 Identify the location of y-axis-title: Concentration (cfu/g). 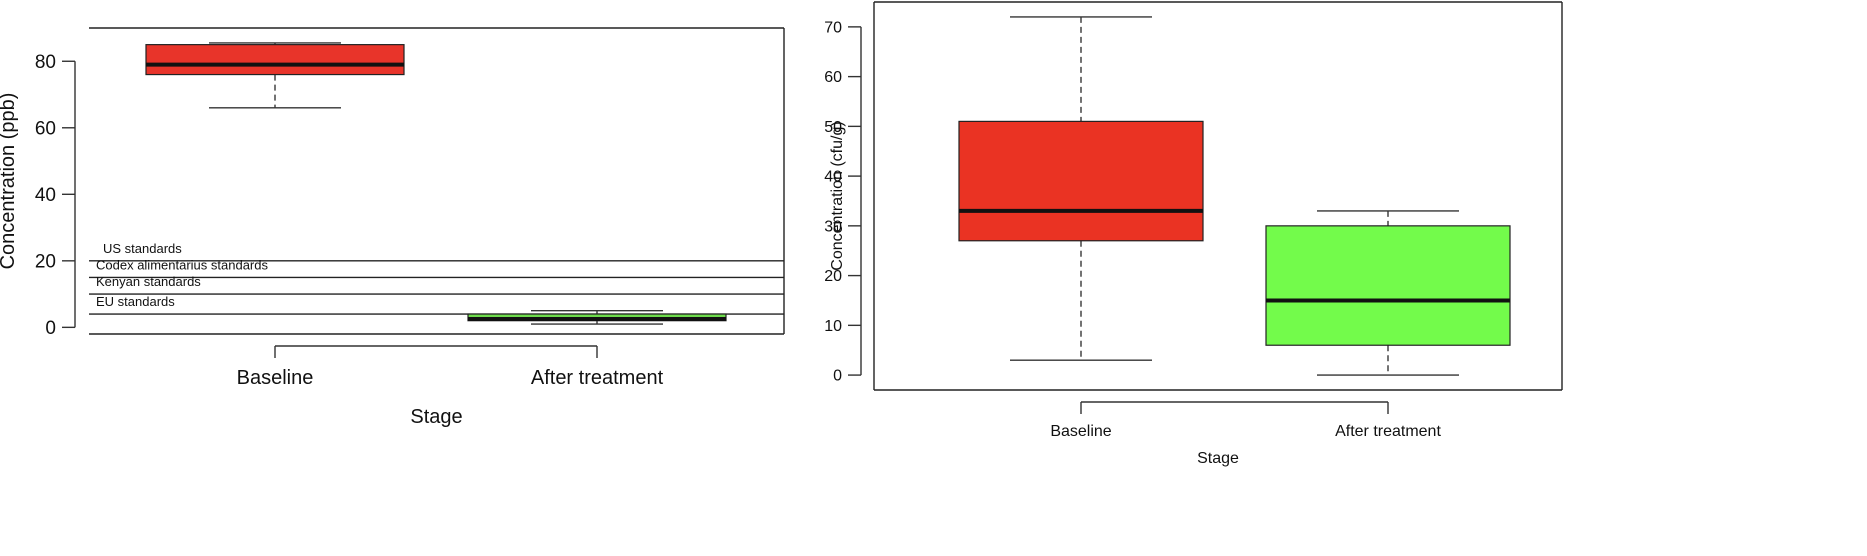
(837, 195).